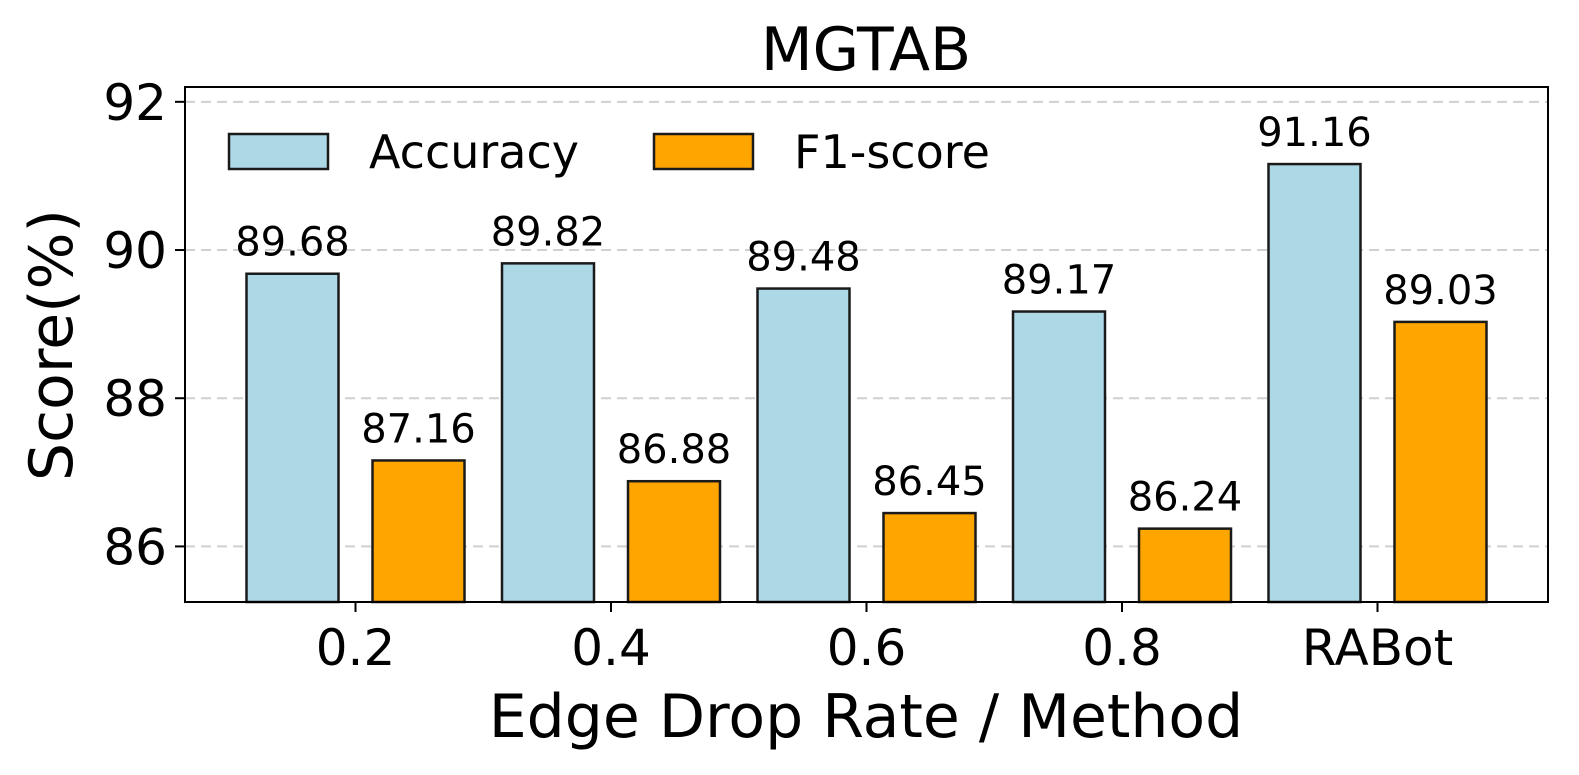 The height and width of the screenshot is (775, 1579). Describe the element at coordinates (866, 50) in the screenshot. I see `chart-title: MGTAB` at that location.